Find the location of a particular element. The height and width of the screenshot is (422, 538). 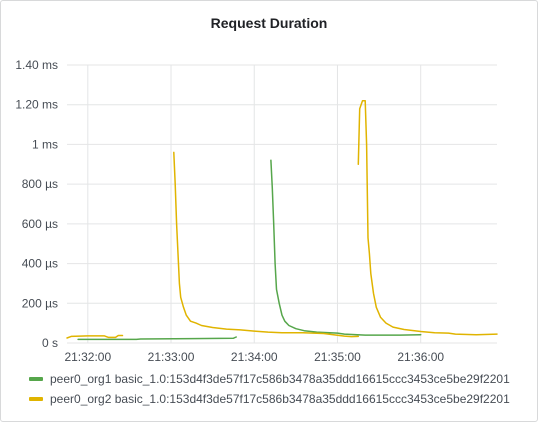

y-tick-label: 1.40 ms is located at coordinates (36, 65).